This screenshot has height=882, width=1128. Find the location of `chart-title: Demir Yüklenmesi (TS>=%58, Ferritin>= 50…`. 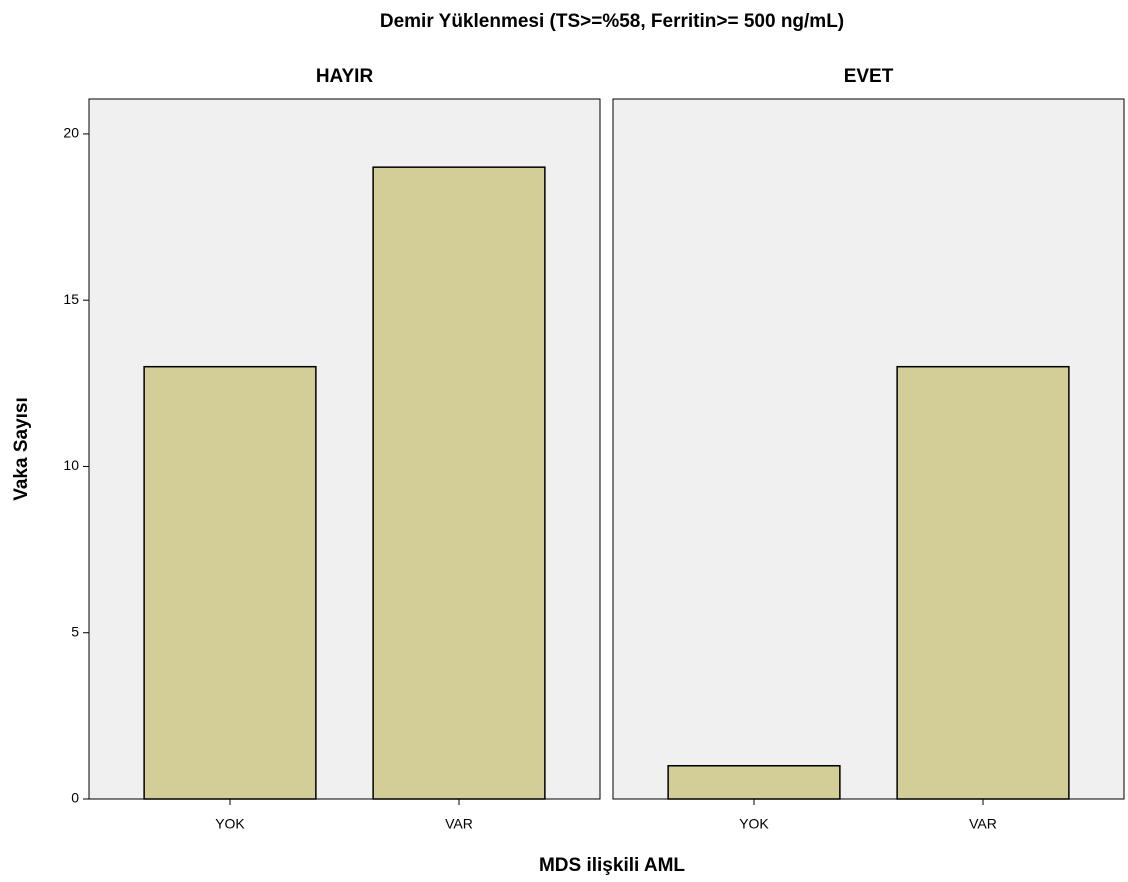

chart-title: Demir Yüklenmesi (TS>=%58, Ferritin>= 50… is located at coordinates (612, 21).